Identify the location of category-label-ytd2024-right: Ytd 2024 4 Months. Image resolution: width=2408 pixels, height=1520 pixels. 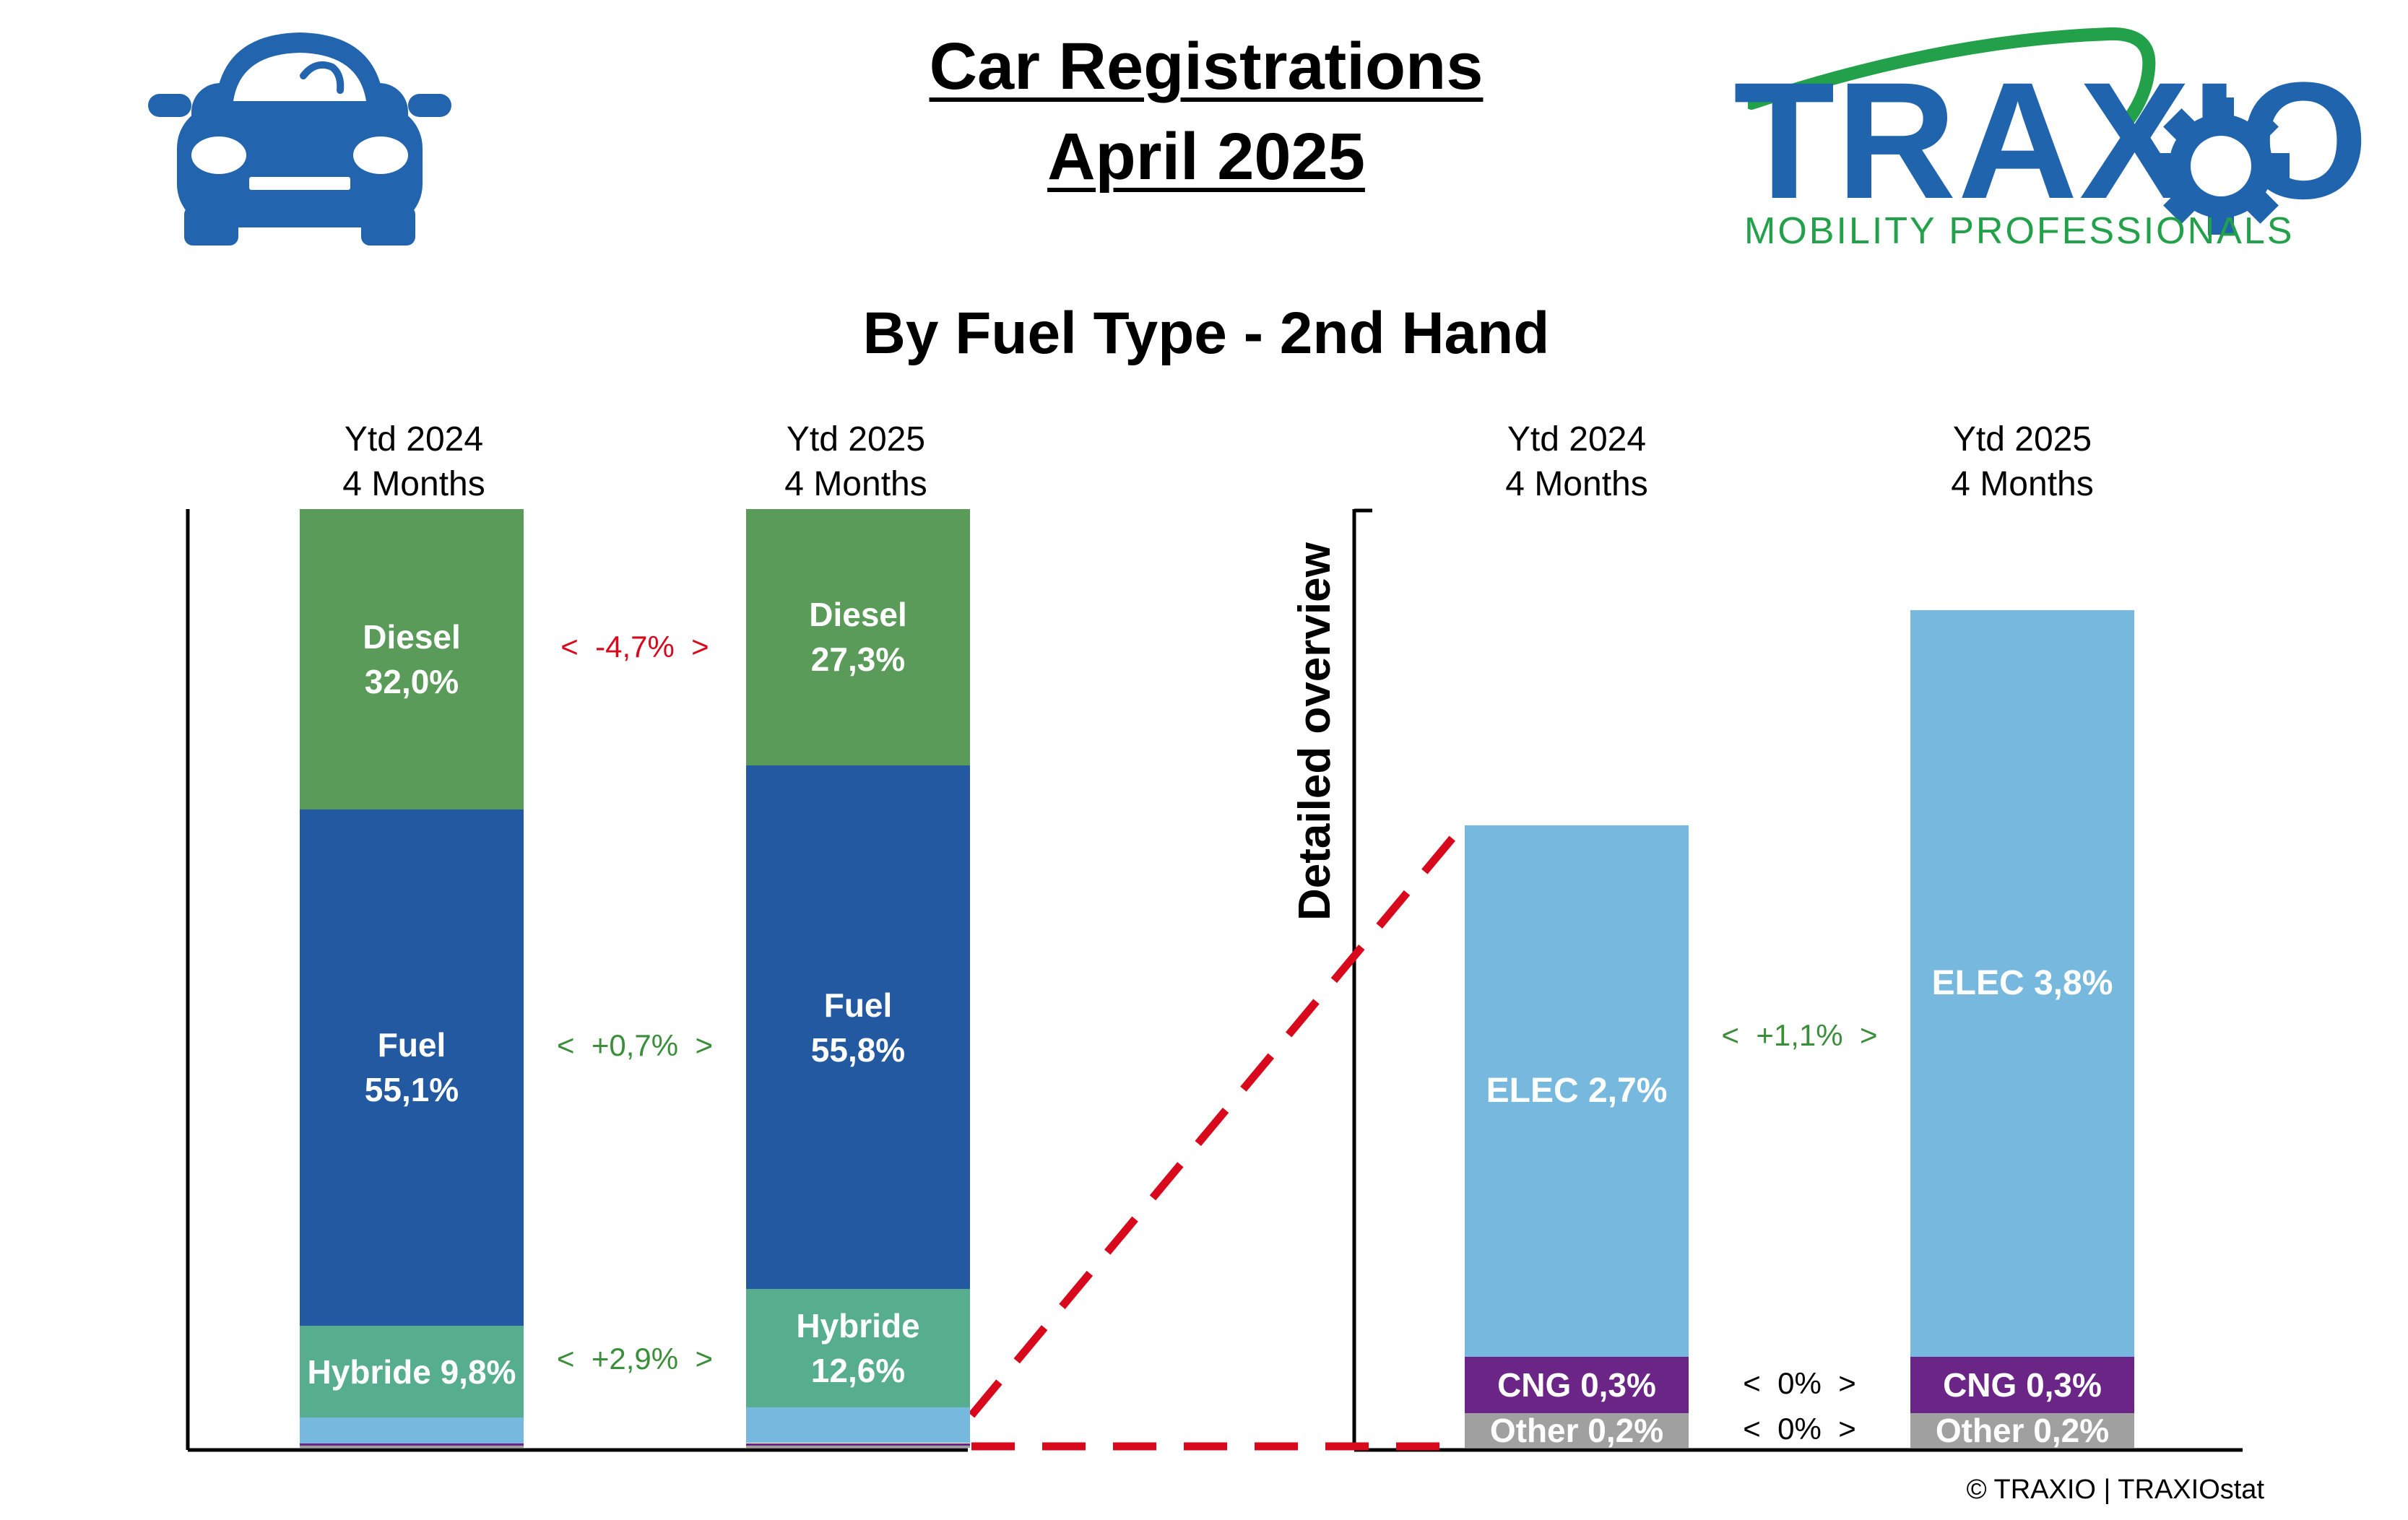
(1577, 462).